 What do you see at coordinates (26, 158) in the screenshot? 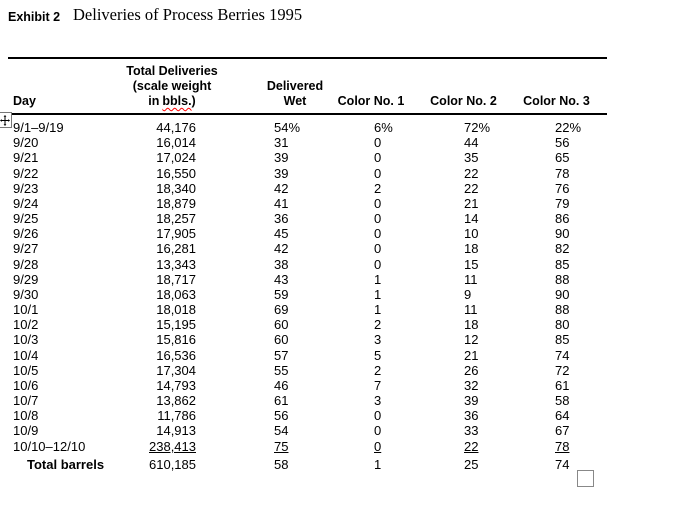
I see `cell-day: 9/21` at bounding box center [26, 158].